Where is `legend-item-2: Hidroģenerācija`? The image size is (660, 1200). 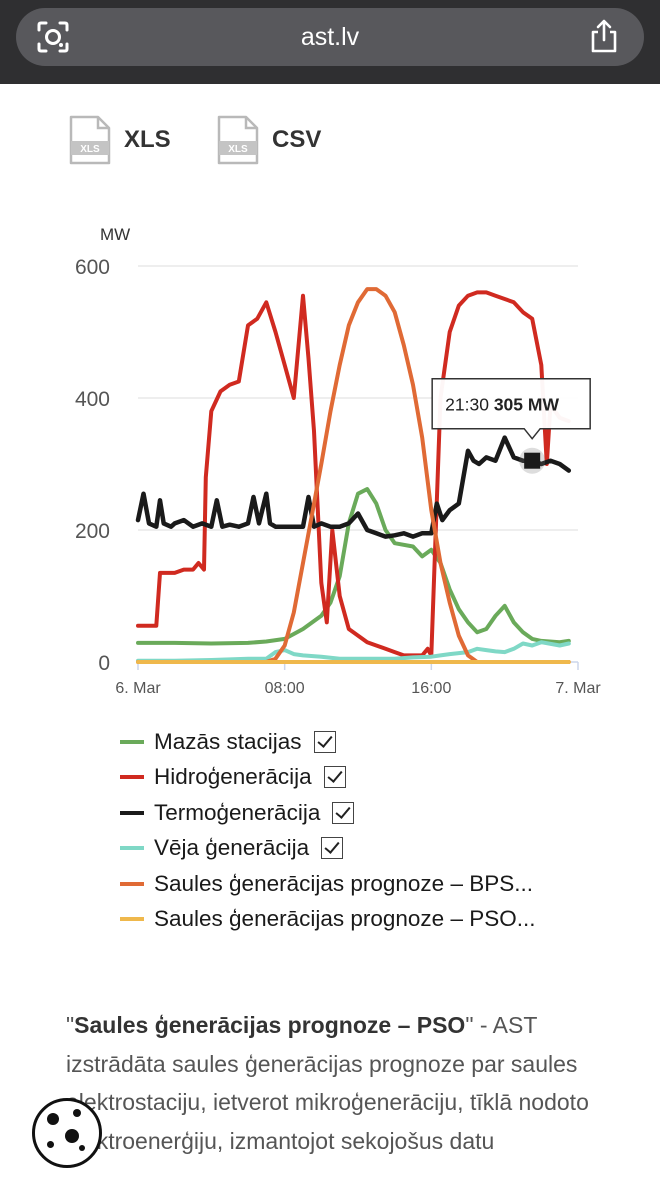
legend-item-2: Hidroģenerācija is located at coordinates (360, 778).